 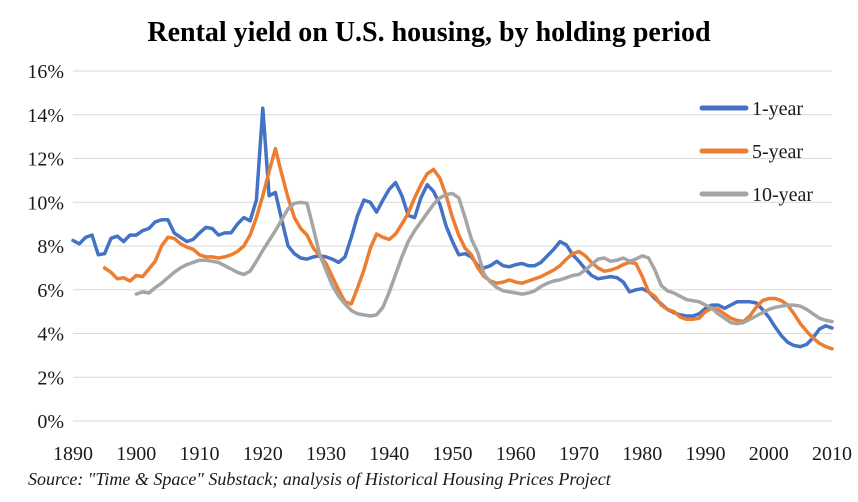 What do you see at coordinates (50, 247) in the screenshot?
I see `y-tick-label: 8%` at bounding box center [50, 247].